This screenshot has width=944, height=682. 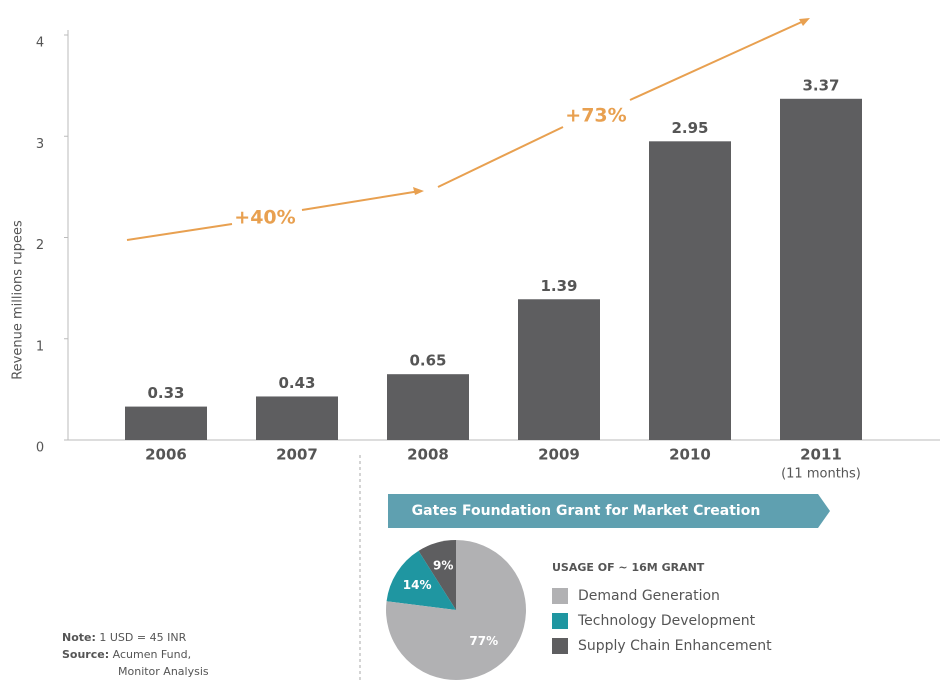 I want to click on note-label: Note:, so click(x=79, y=637).